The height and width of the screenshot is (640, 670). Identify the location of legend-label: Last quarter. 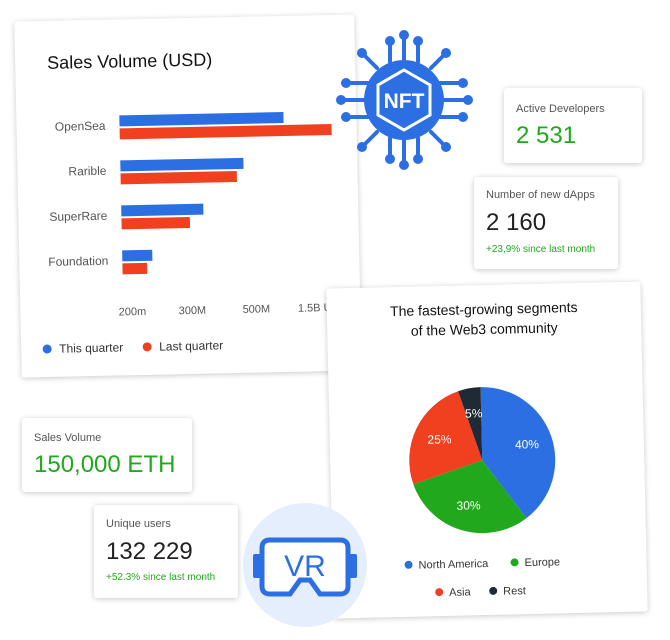
(191, 345).